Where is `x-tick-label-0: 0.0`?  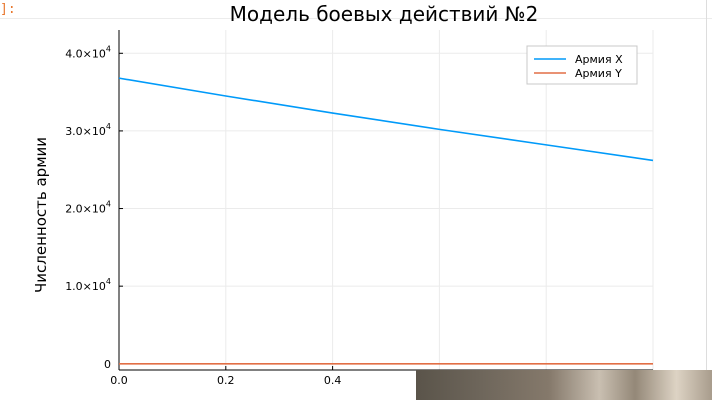
x-tick-label-0: 0.0 is located at coordinates (119, 380).